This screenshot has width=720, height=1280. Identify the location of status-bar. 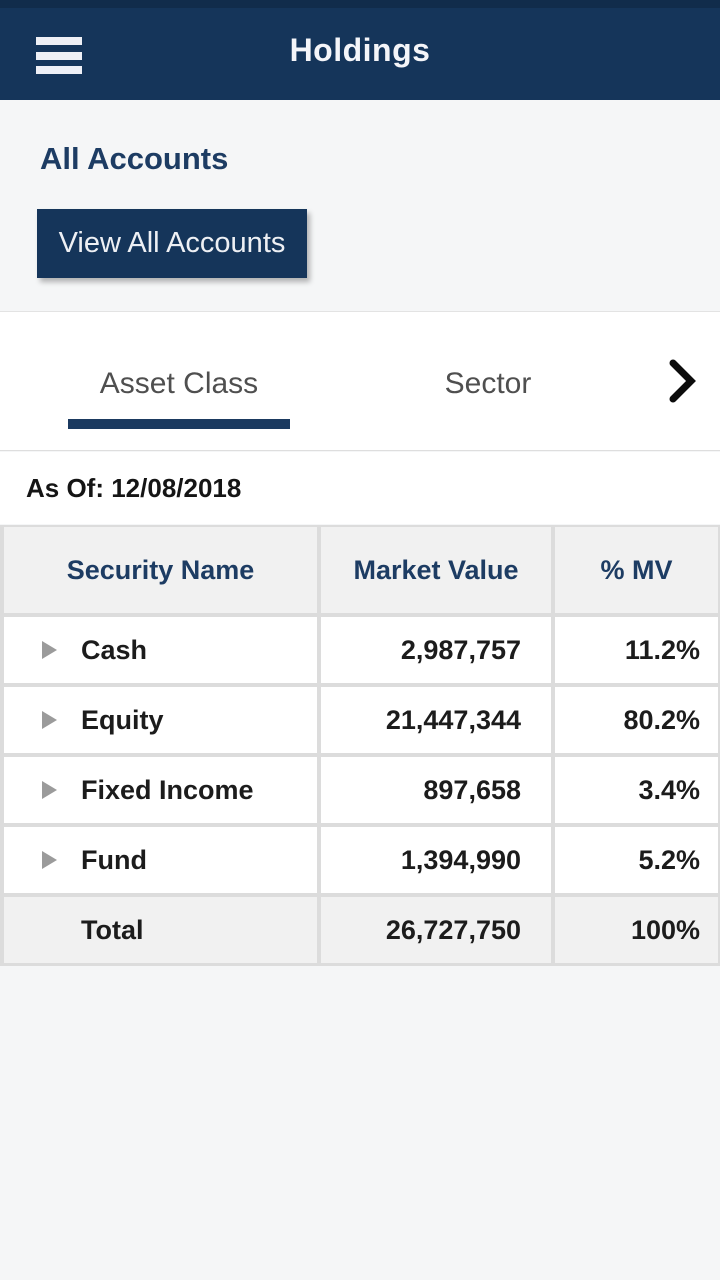
(360, 4).